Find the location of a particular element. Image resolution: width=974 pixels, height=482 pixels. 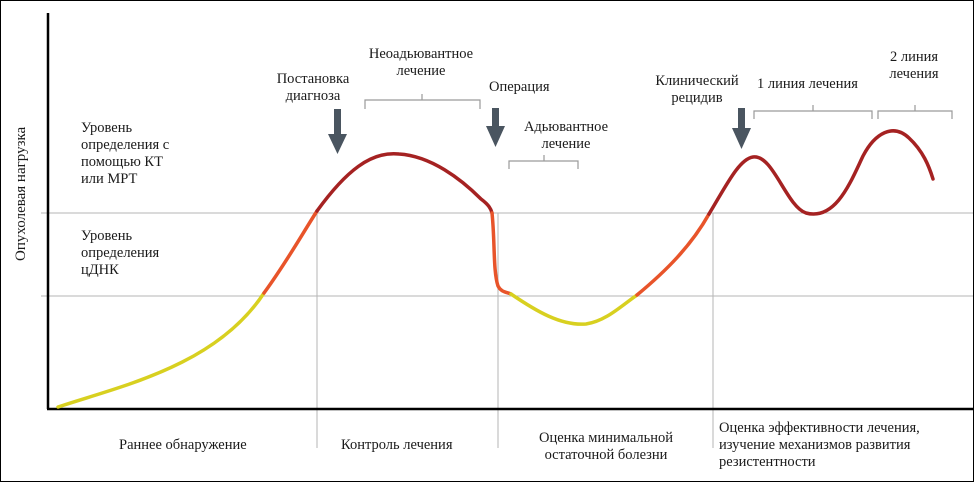

ct-mri-level-label: Уровень определения с помощью КТ или МРТ is located at coordinates (125, 154).